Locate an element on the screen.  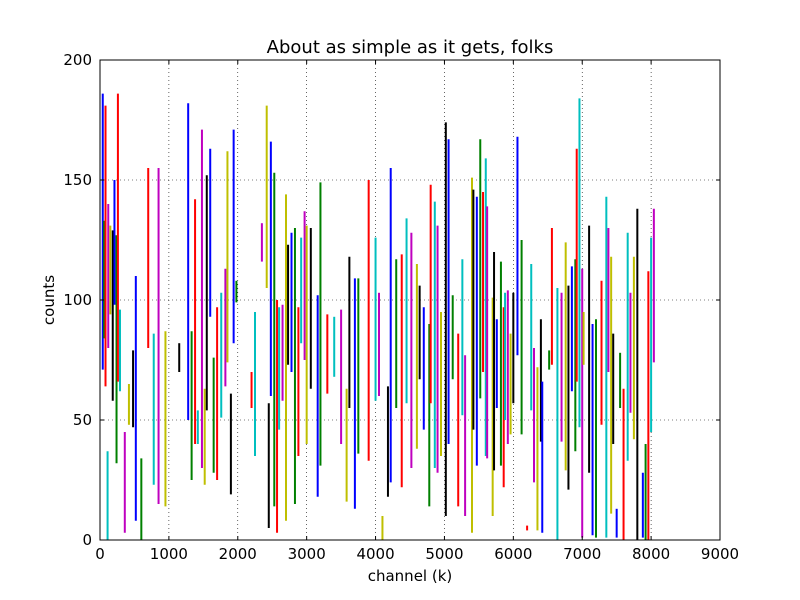
x-tick-label: 5000 is located at coordinates (444, 554).